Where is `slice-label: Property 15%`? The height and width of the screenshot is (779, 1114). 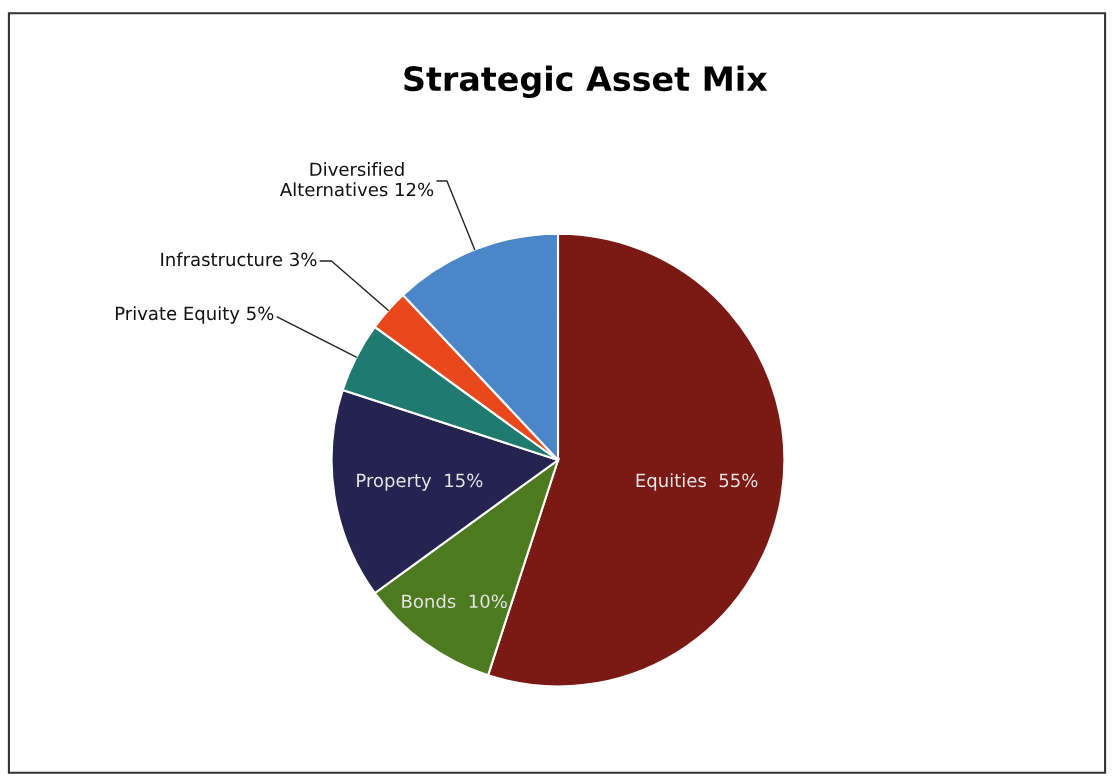
slice-label: Property 15% is located at coordinates (420, 482).